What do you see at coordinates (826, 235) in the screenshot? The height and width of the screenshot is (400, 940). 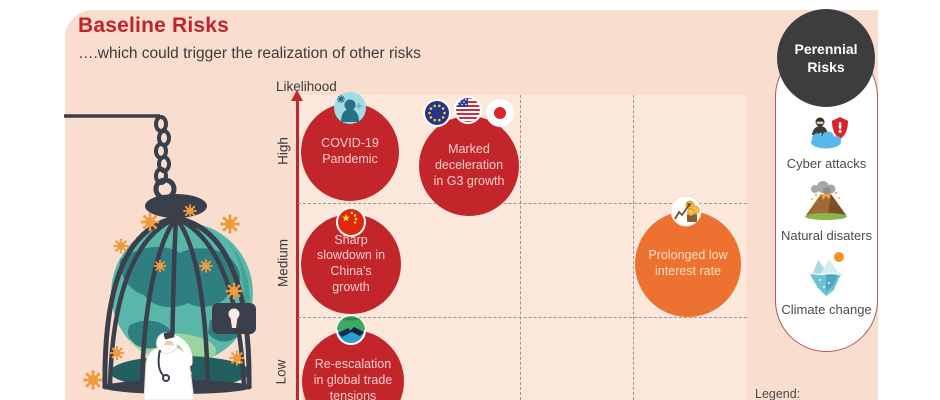 I see `perennial-item-natural-disasters: Natural disaters` at bounding box center [826, 235].